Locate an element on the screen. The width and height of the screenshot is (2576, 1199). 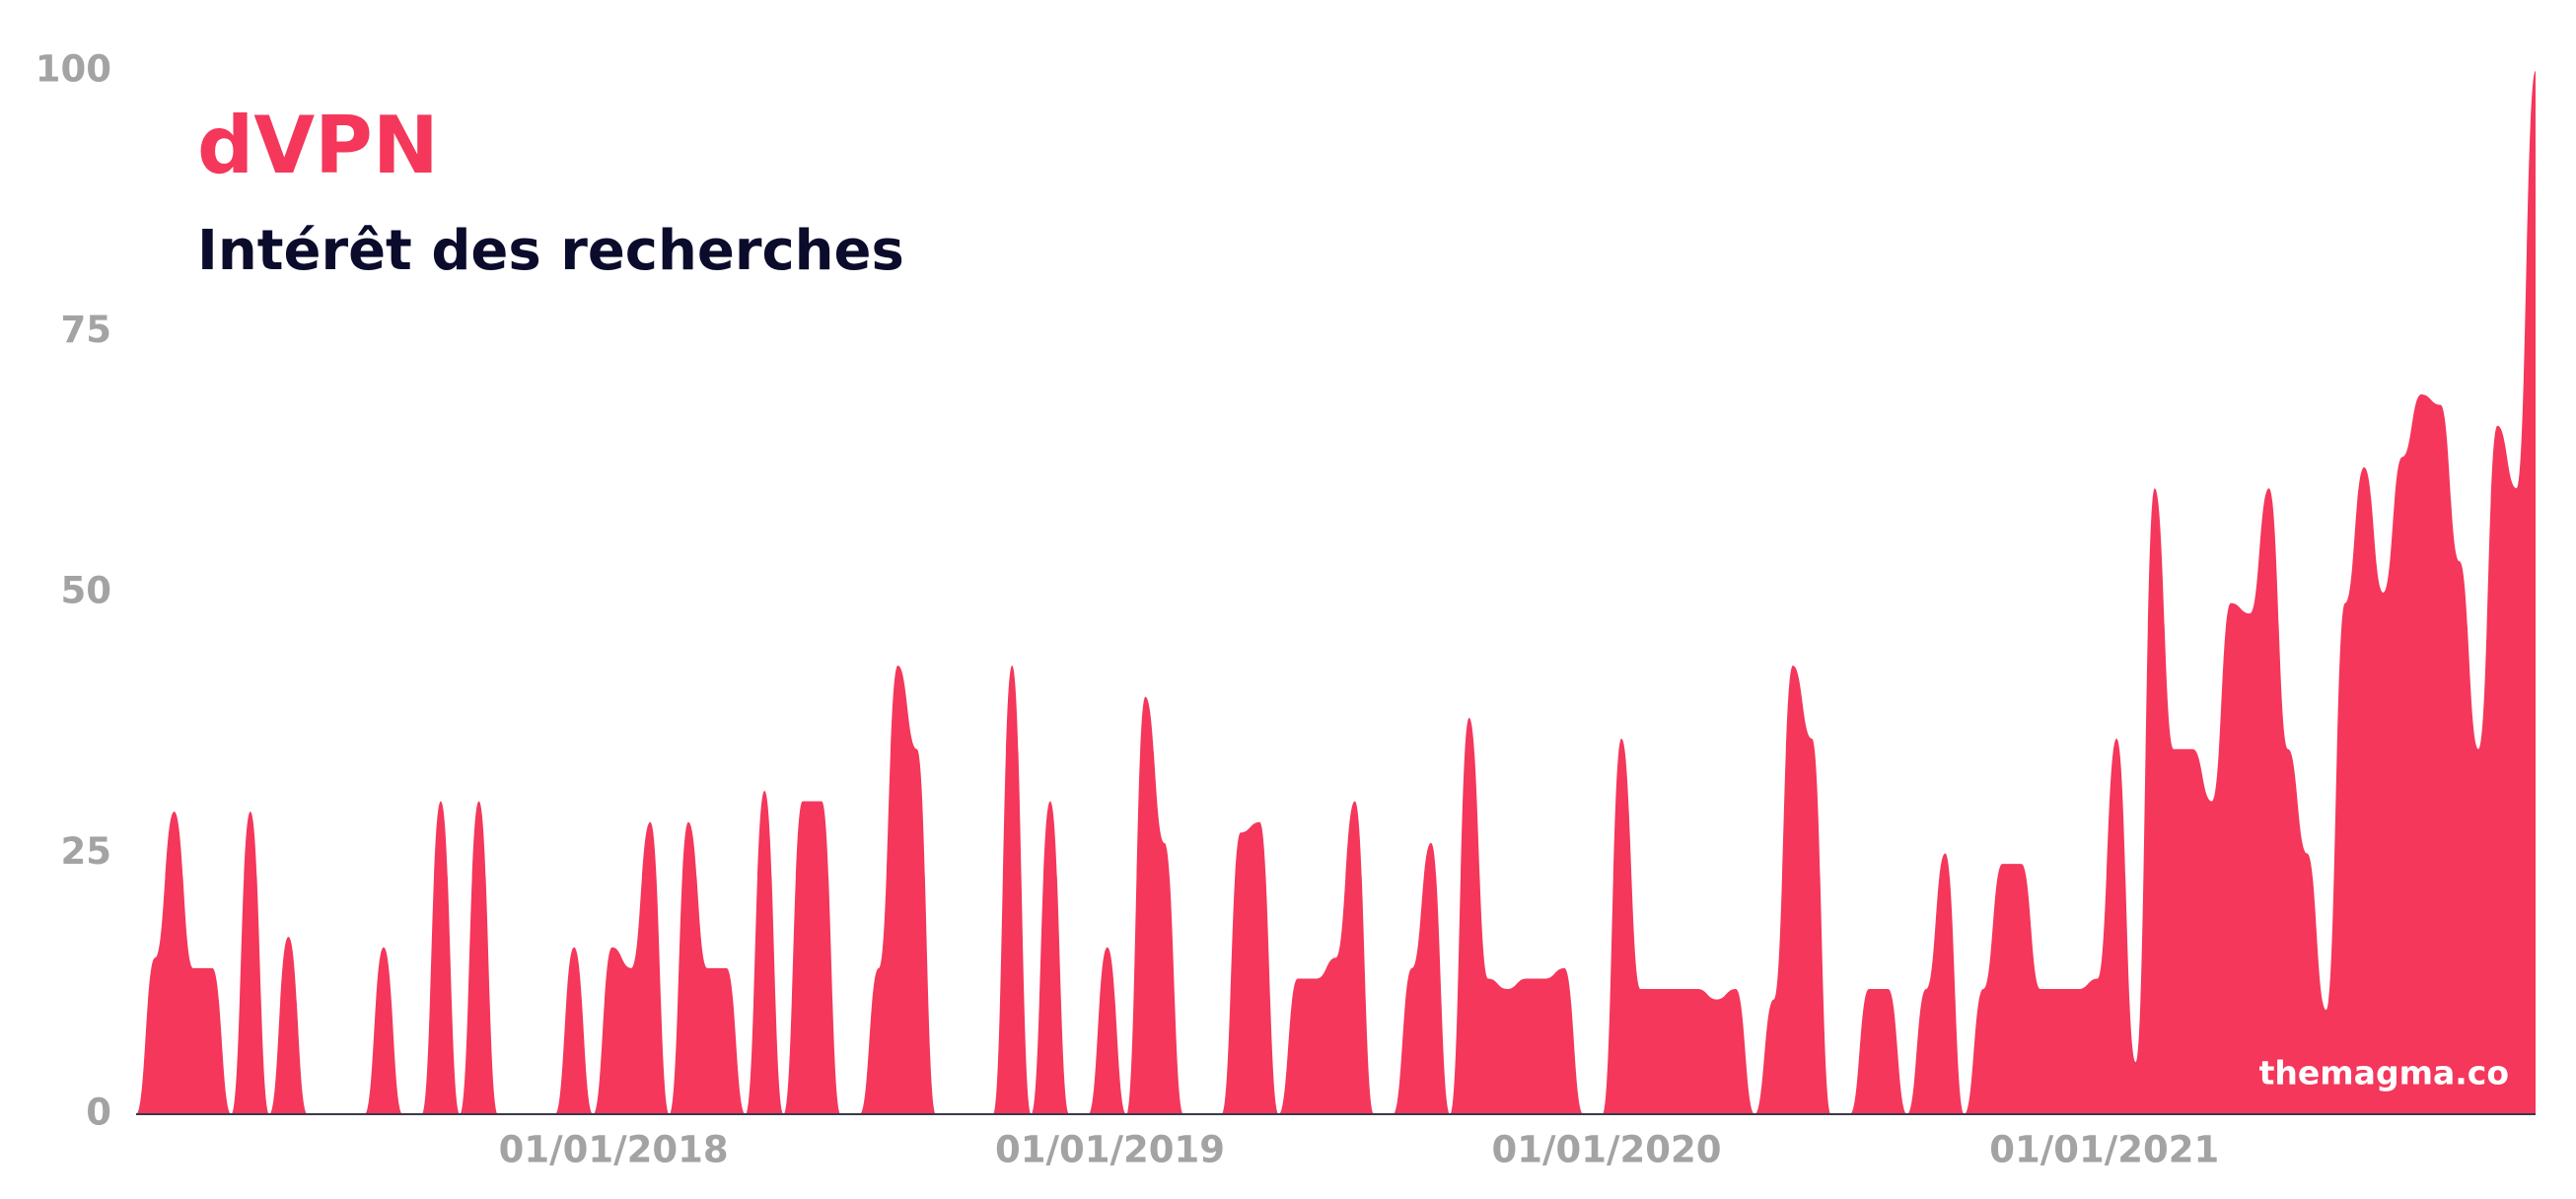
y-tick-label: 0 is located at coordinates (99, 1113).